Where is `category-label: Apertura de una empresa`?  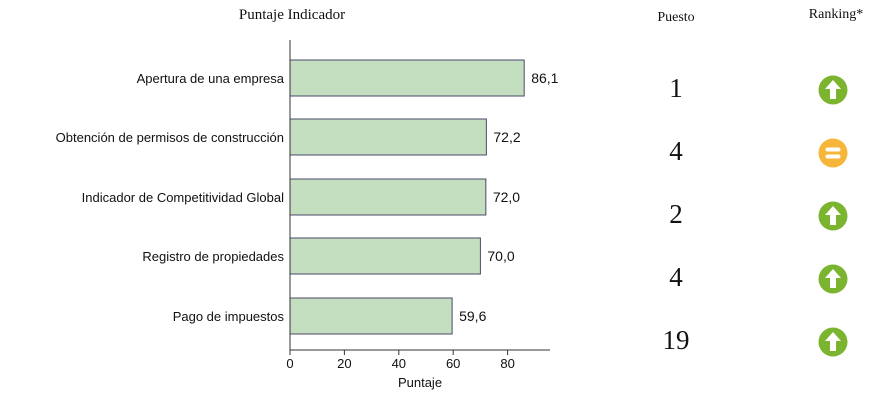
category-label: Apertura de una empresa is located at coordinates (211, 78).